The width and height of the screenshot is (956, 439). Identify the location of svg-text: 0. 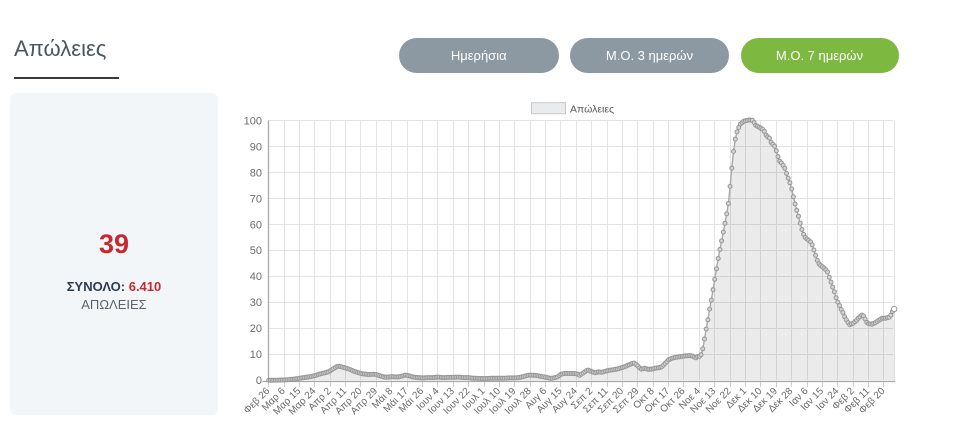
(259, 381).